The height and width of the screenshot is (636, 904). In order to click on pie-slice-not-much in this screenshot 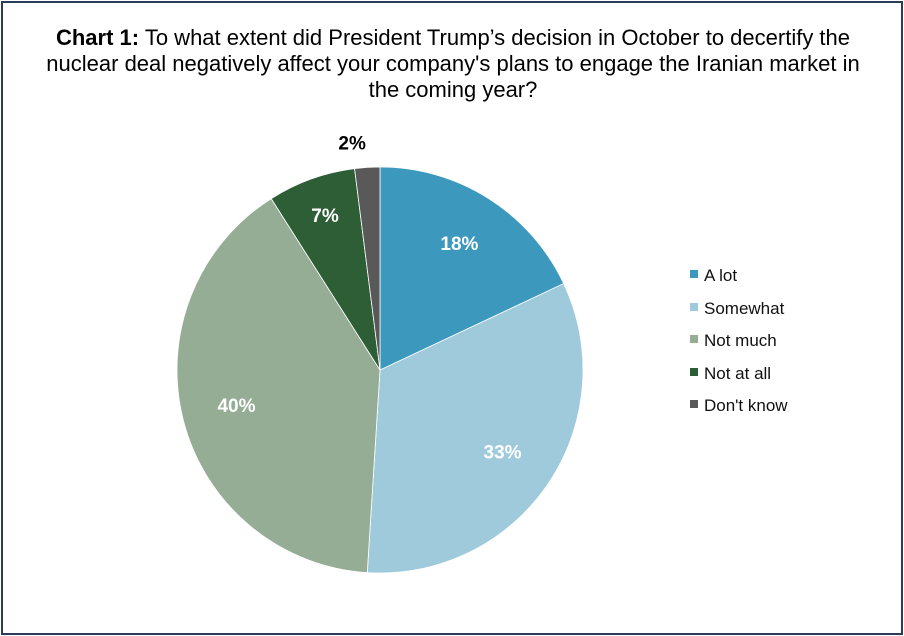, I will do `click(278, 386)`.